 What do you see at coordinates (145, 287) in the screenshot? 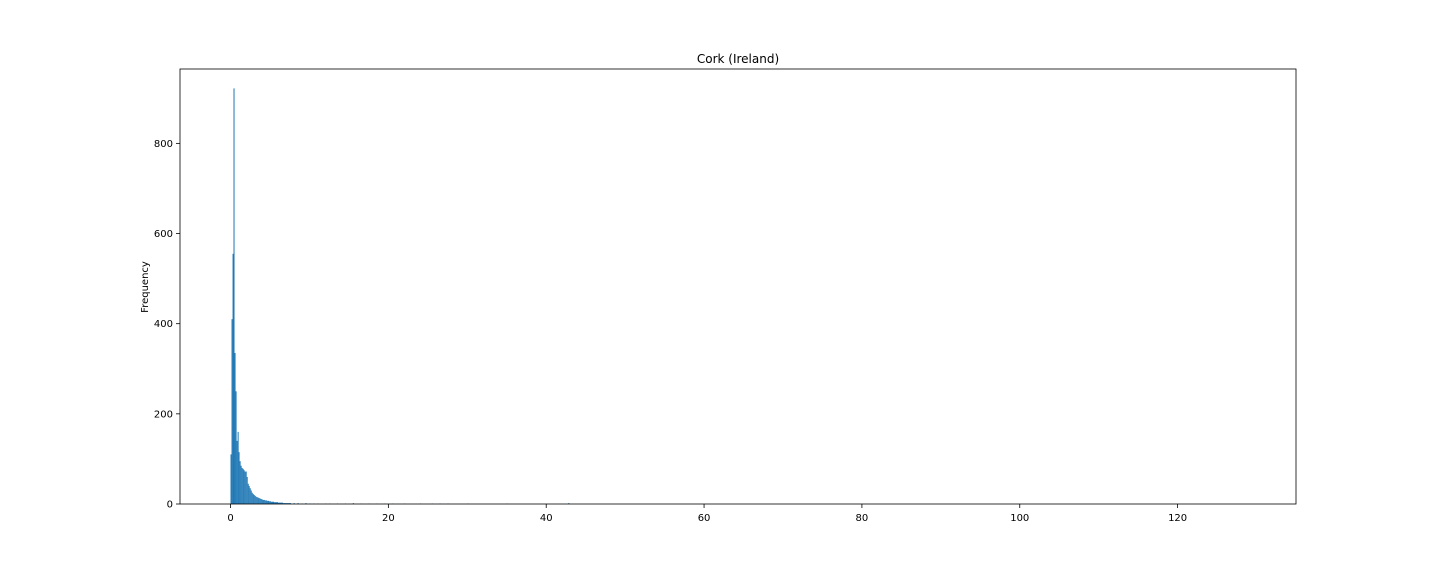
I see `y-axis-label: Frequency` at bounding box center [145, 287].